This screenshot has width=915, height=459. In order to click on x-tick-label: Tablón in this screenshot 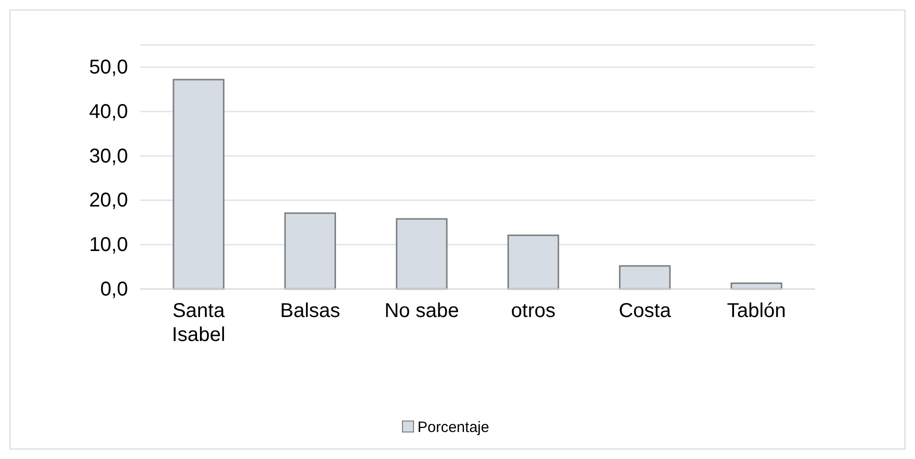, I will do `click(756, 311)`.